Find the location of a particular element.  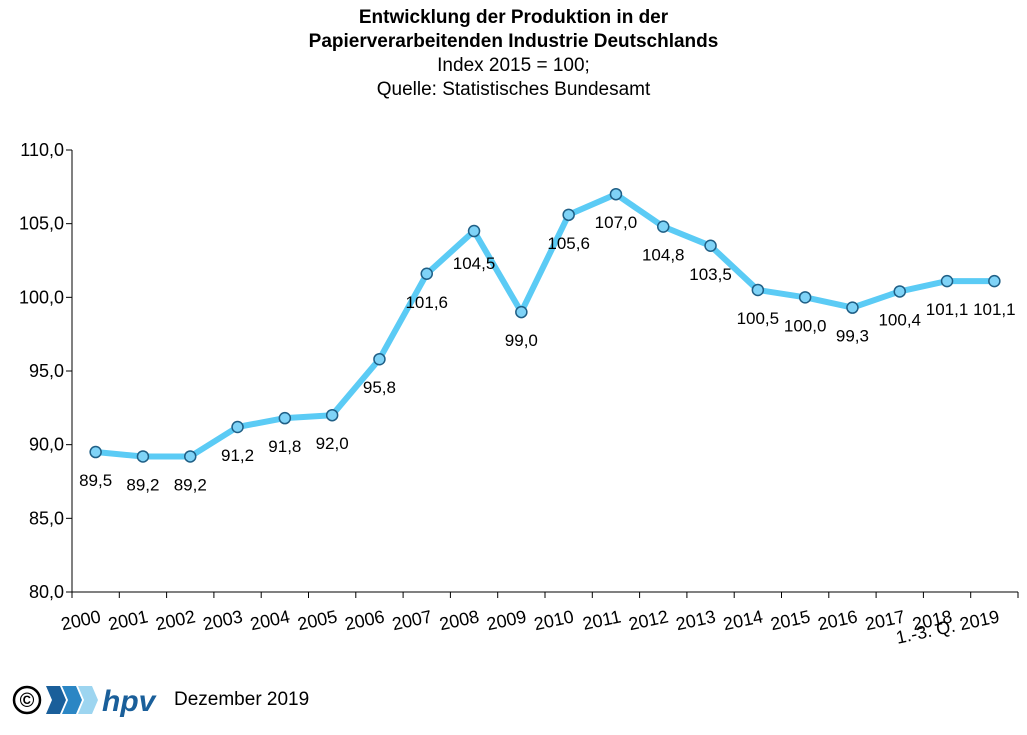

x-tick-label: 2008 is located at coordinates (459, 620).